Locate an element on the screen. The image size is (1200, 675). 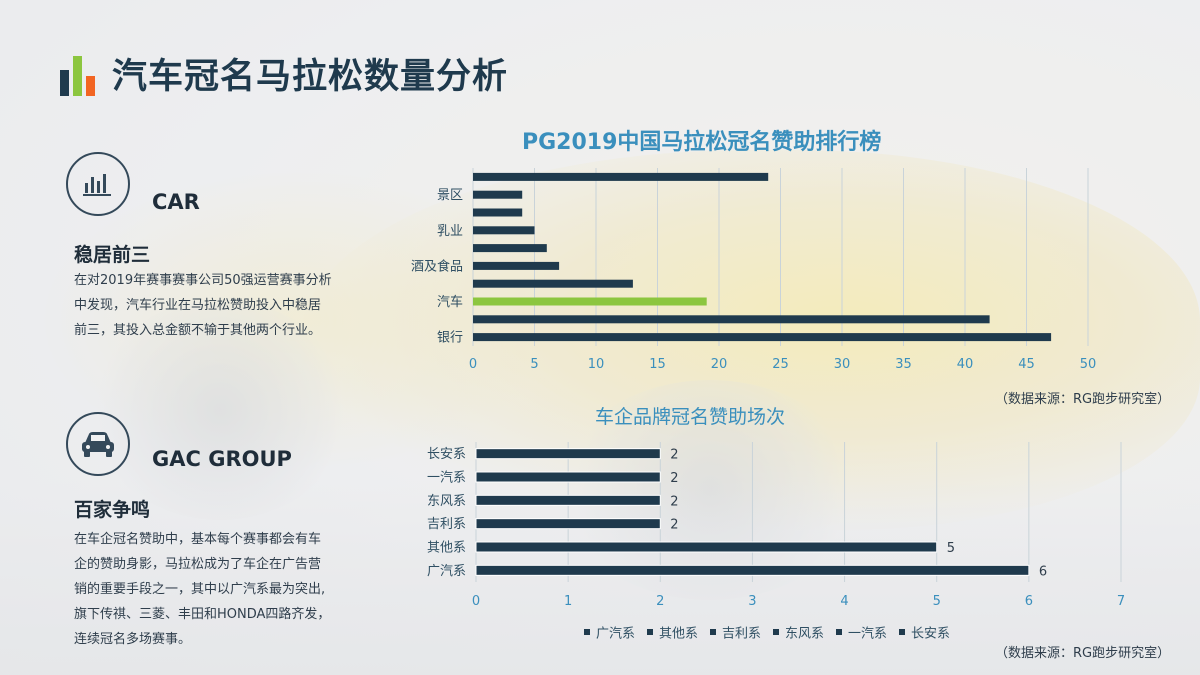
x-tick-label: 7 is located at coordinates (1121, 601).